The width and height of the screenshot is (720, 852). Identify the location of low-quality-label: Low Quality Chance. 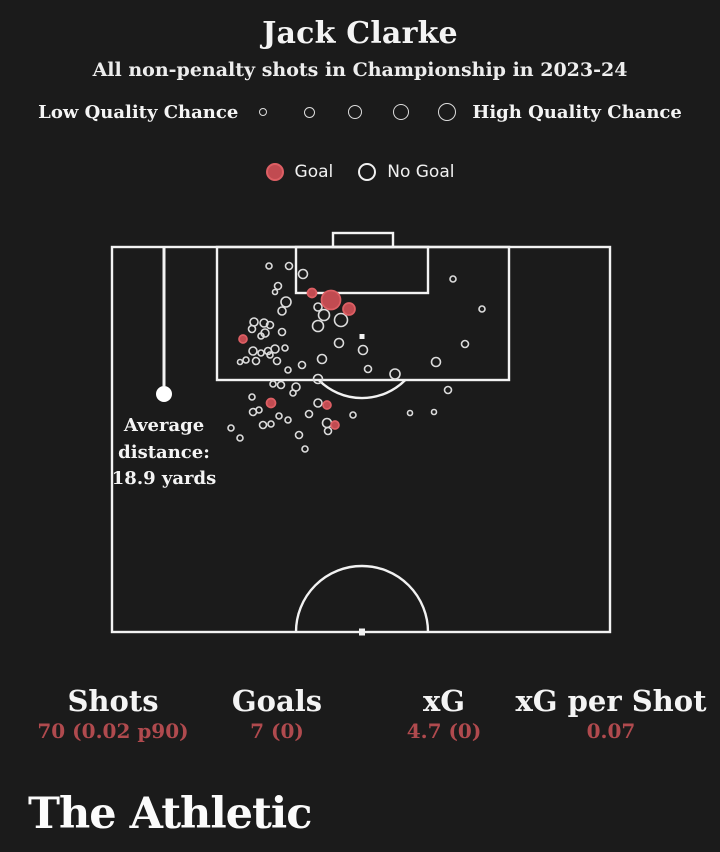
(138, 112).